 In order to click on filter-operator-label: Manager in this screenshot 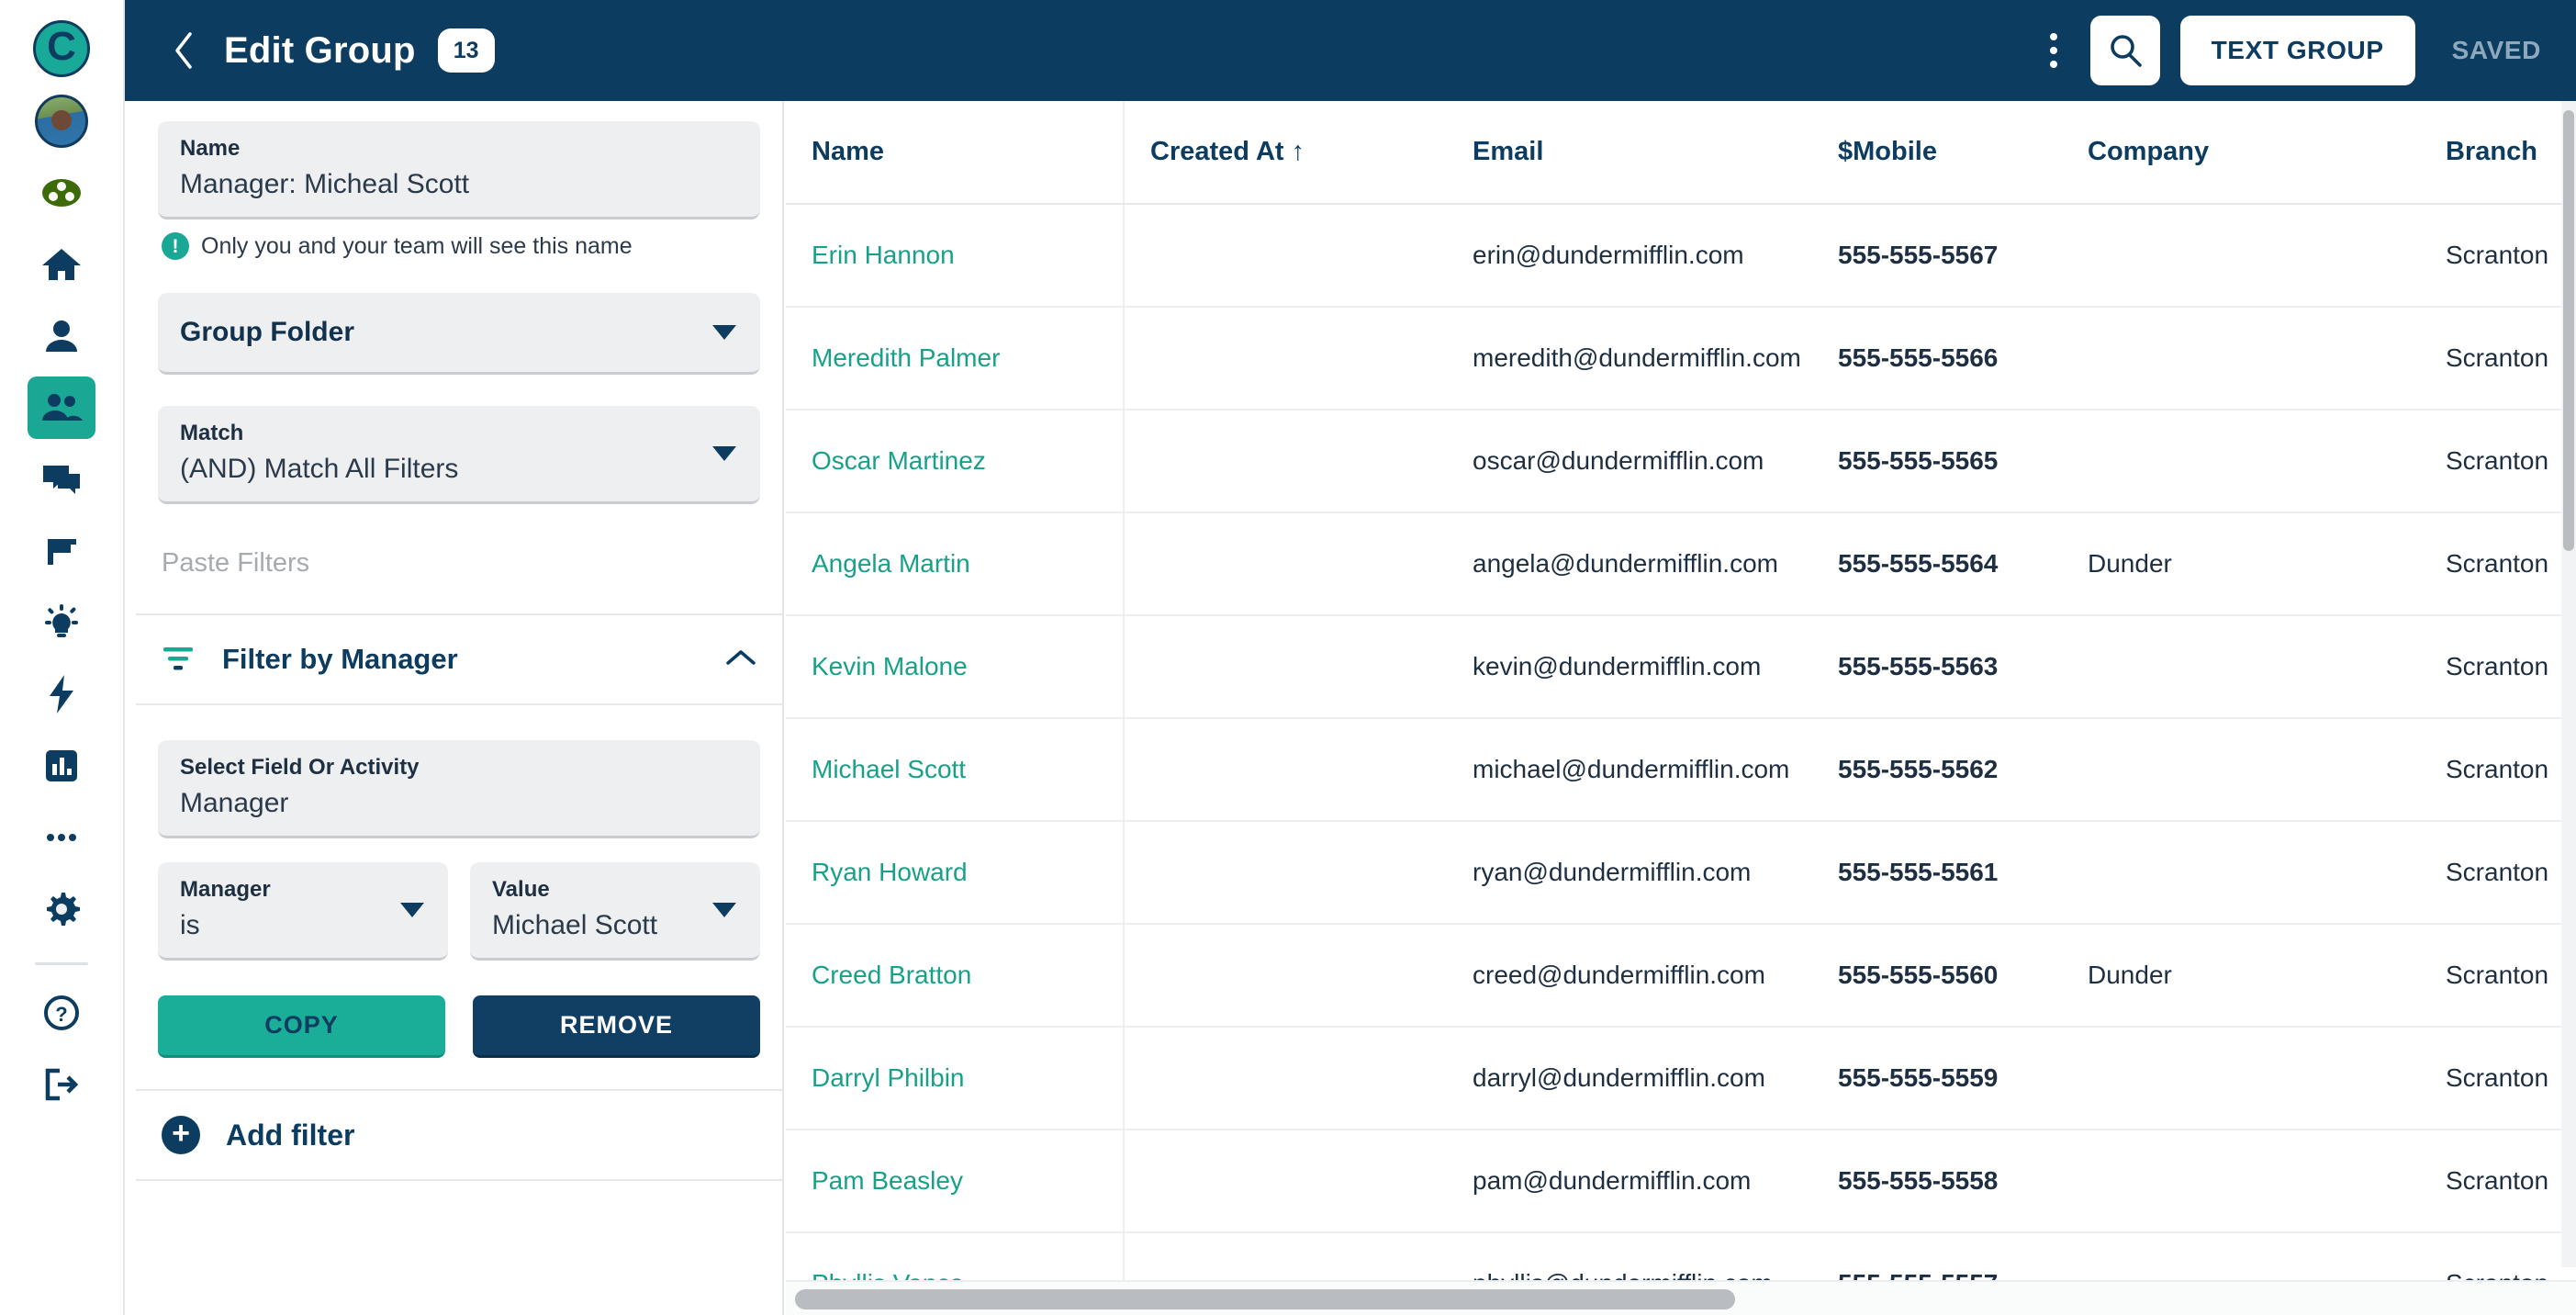, I will do `click(225, 890)`.